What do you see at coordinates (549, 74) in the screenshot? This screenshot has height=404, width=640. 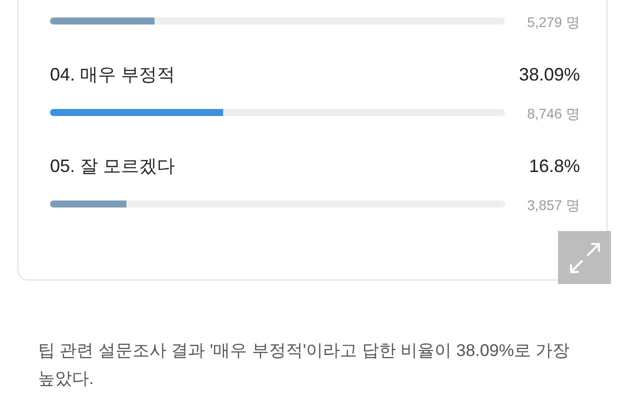 I see `data-label: 38.09%` at bounding box center [549, 74].